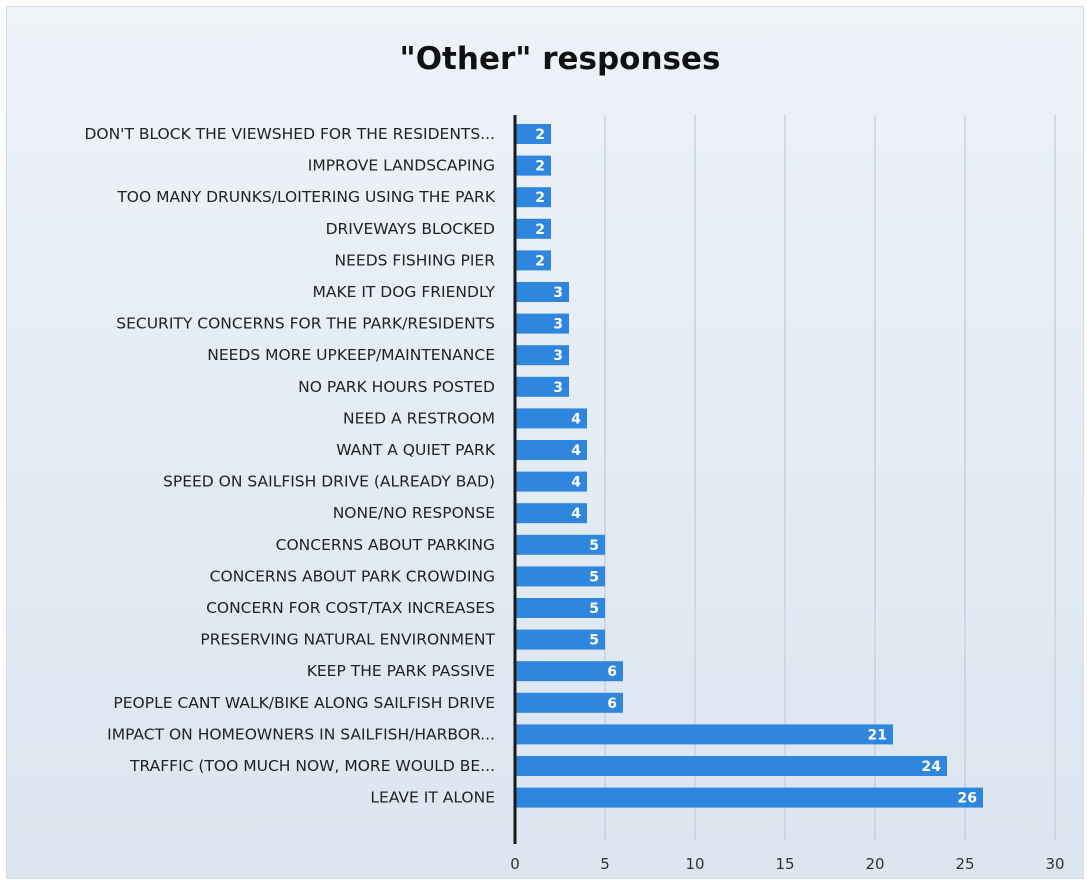  Describe the element at coordinates (396, 387) in the screenshot. I see `category-label: NO PARK HOURS POSTED` at that location.